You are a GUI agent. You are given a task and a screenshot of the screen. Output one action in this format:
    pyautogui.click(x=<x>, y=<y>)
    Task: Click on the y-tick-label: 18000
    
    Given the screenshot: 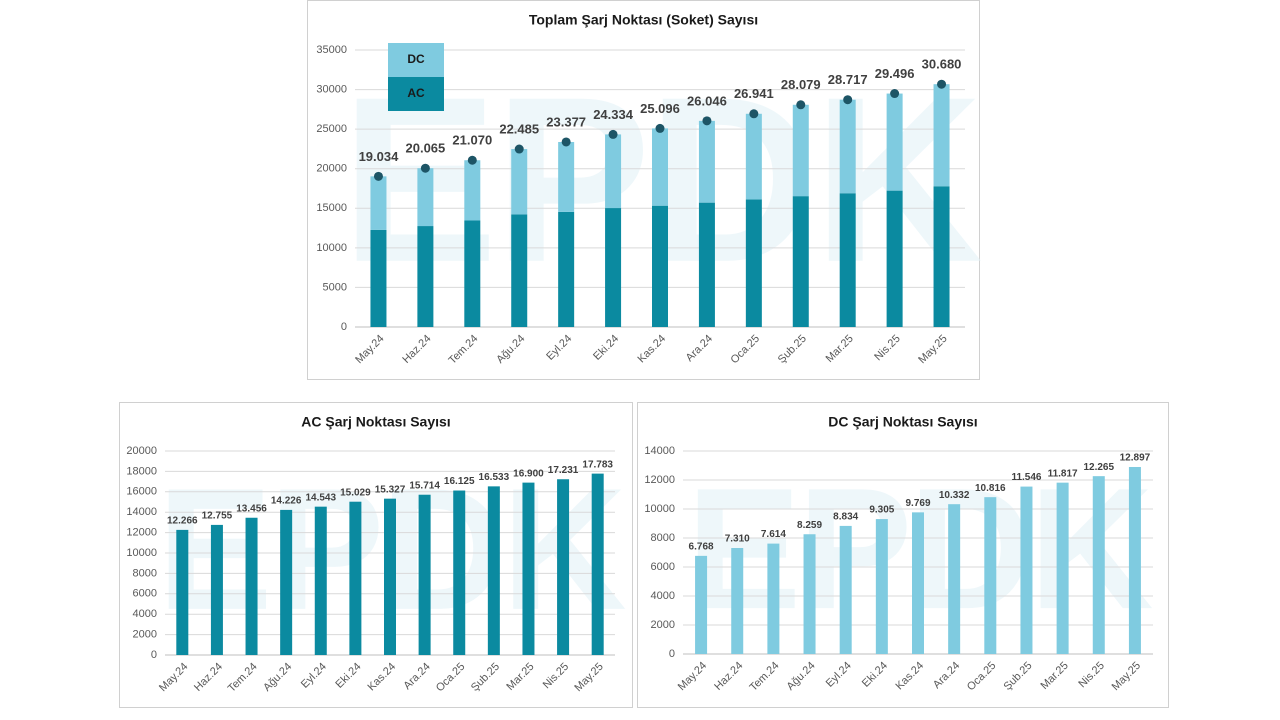 What is the action you would take?
    pyautogui.click(x=141, y=471)
    